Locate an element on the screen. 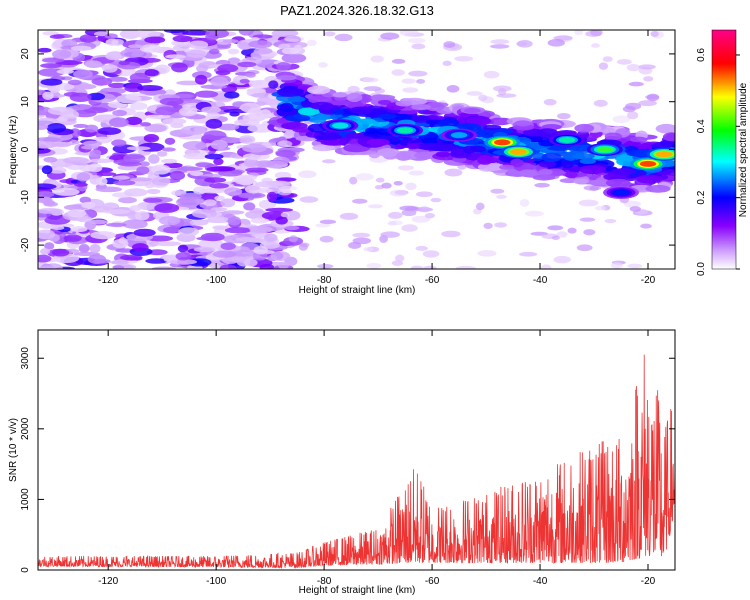 This screenshot has height=600, width=750. snr-y-tick-label: 1000 is located at coordinates (25, 499).